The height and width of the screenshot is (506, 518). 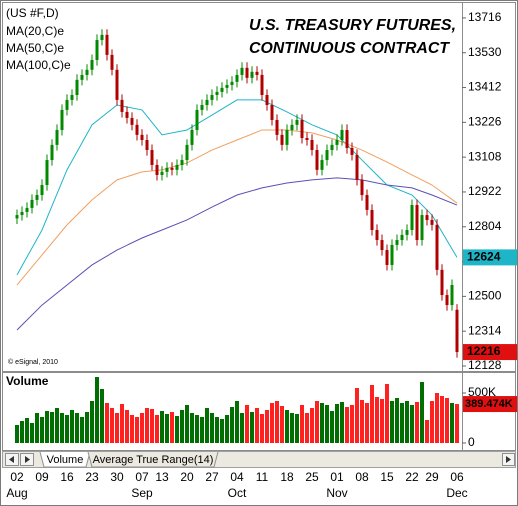 I want to click on month-label: Aug, so click(x=16, y=493).